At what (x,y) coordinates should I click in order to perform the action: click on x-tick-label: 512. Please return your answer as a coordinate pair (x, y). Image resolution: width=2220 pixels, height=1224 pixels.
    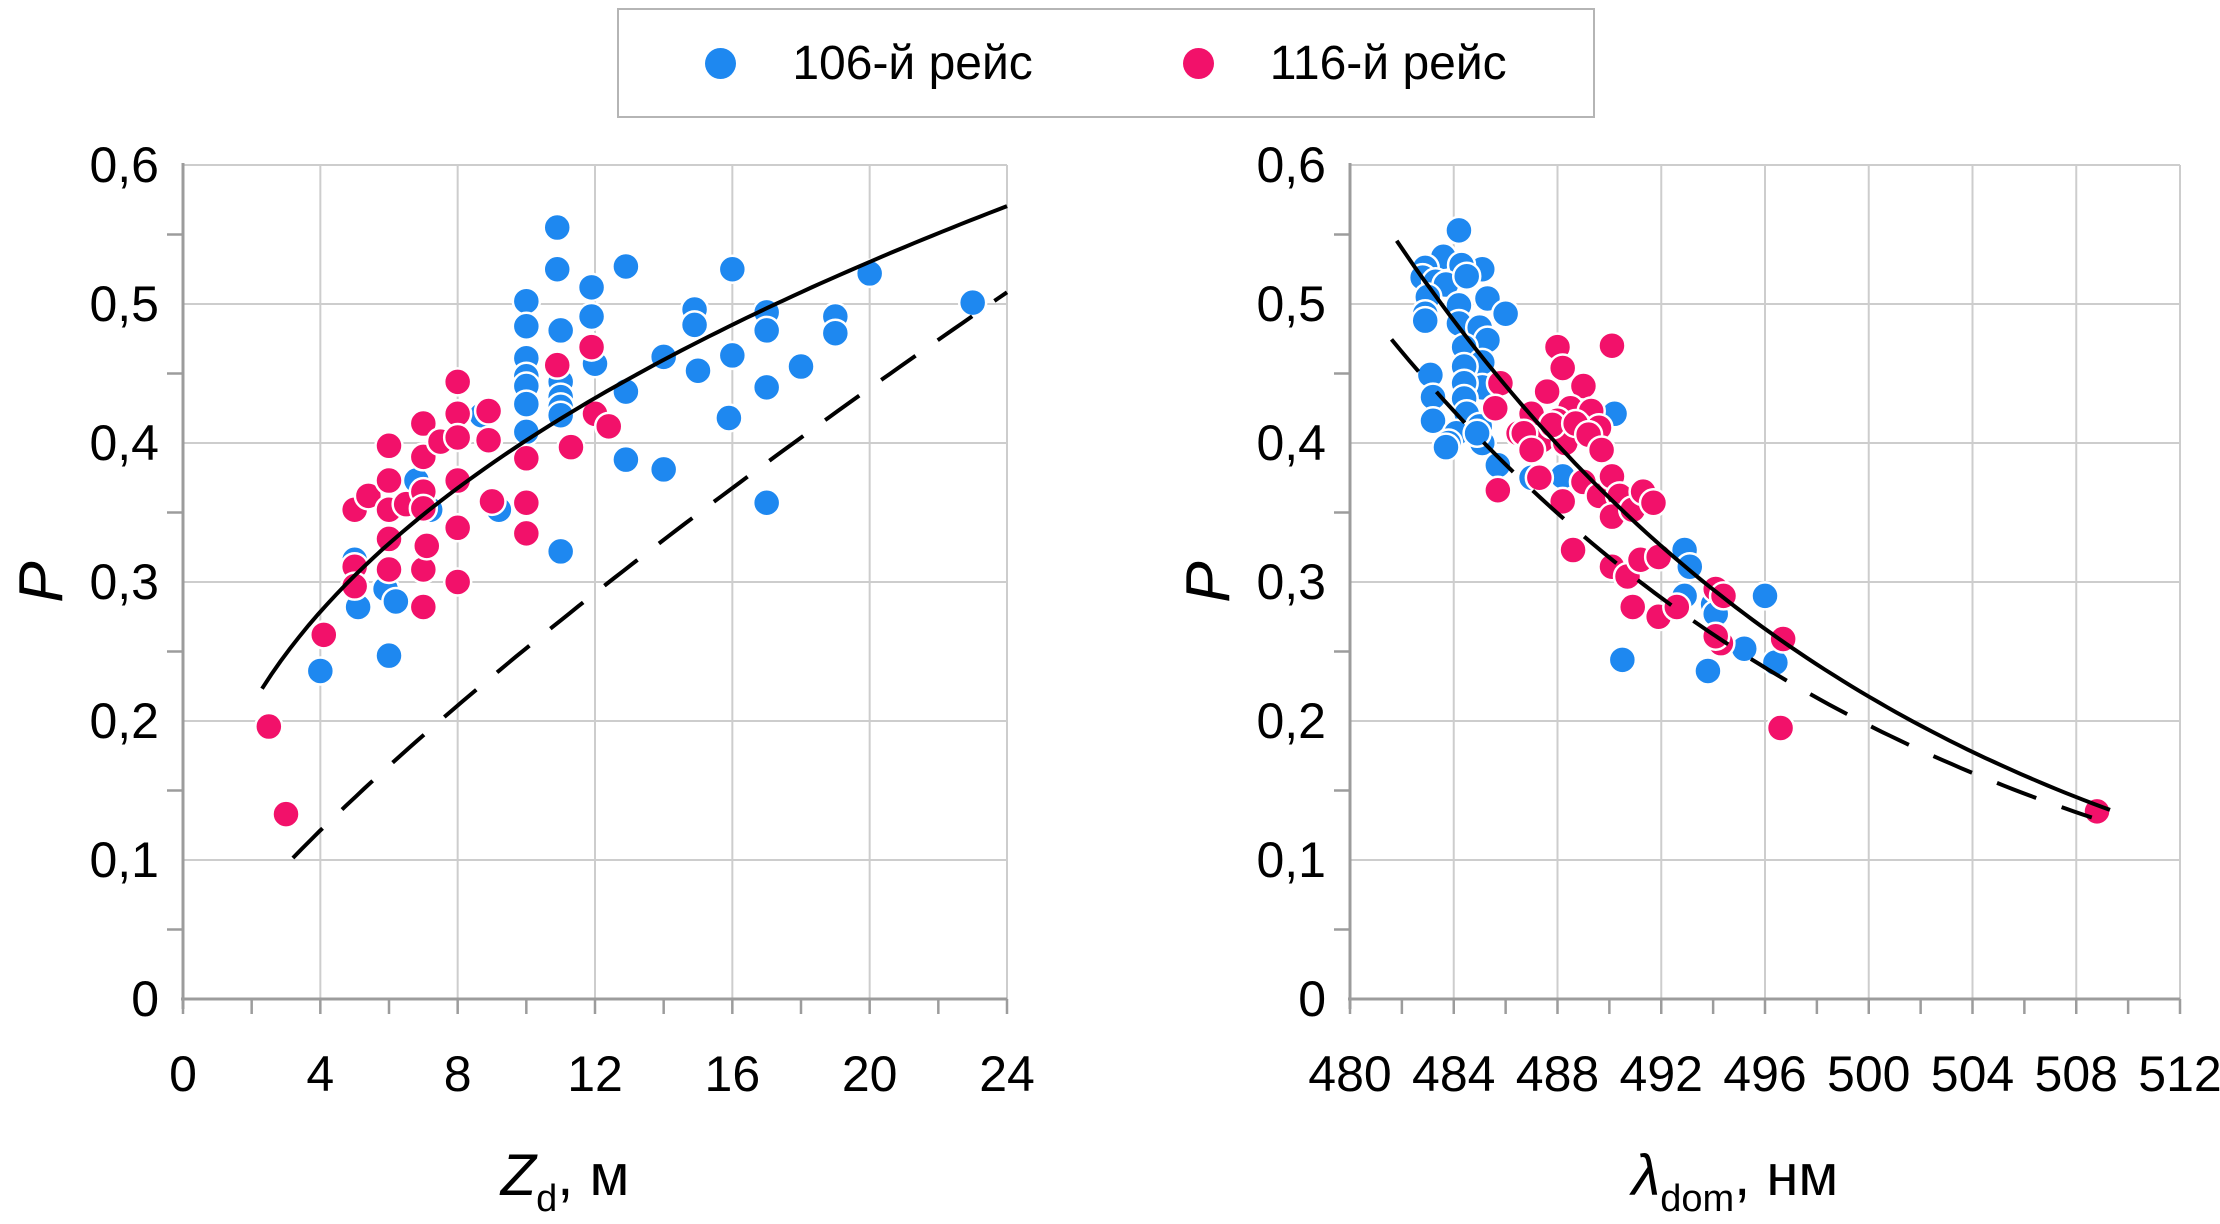
    Looking at the image, I should click on (2179, 1074).